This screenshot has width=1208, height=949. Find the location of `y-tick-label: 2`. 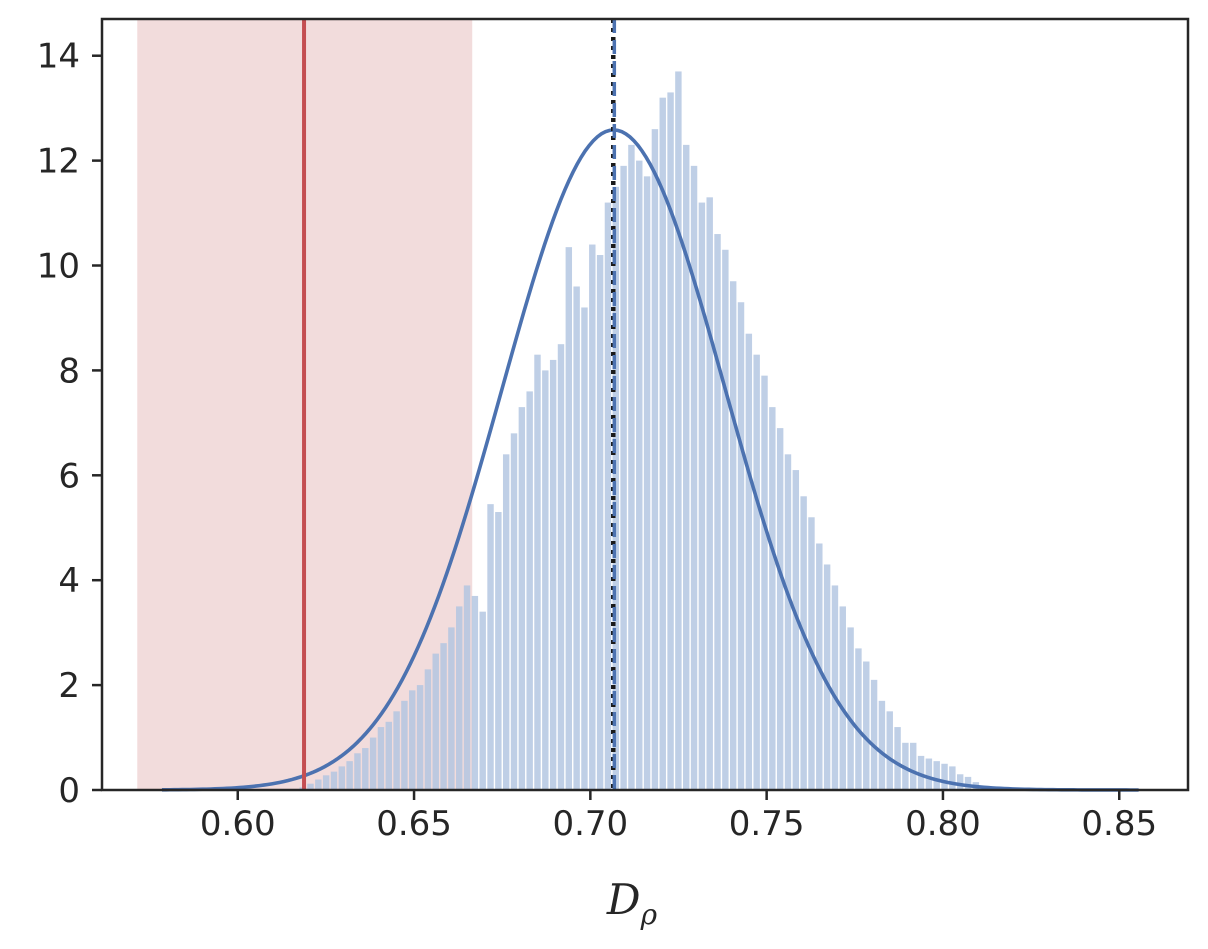

y-tick-label: 2 is located at coordinates (69, 686).